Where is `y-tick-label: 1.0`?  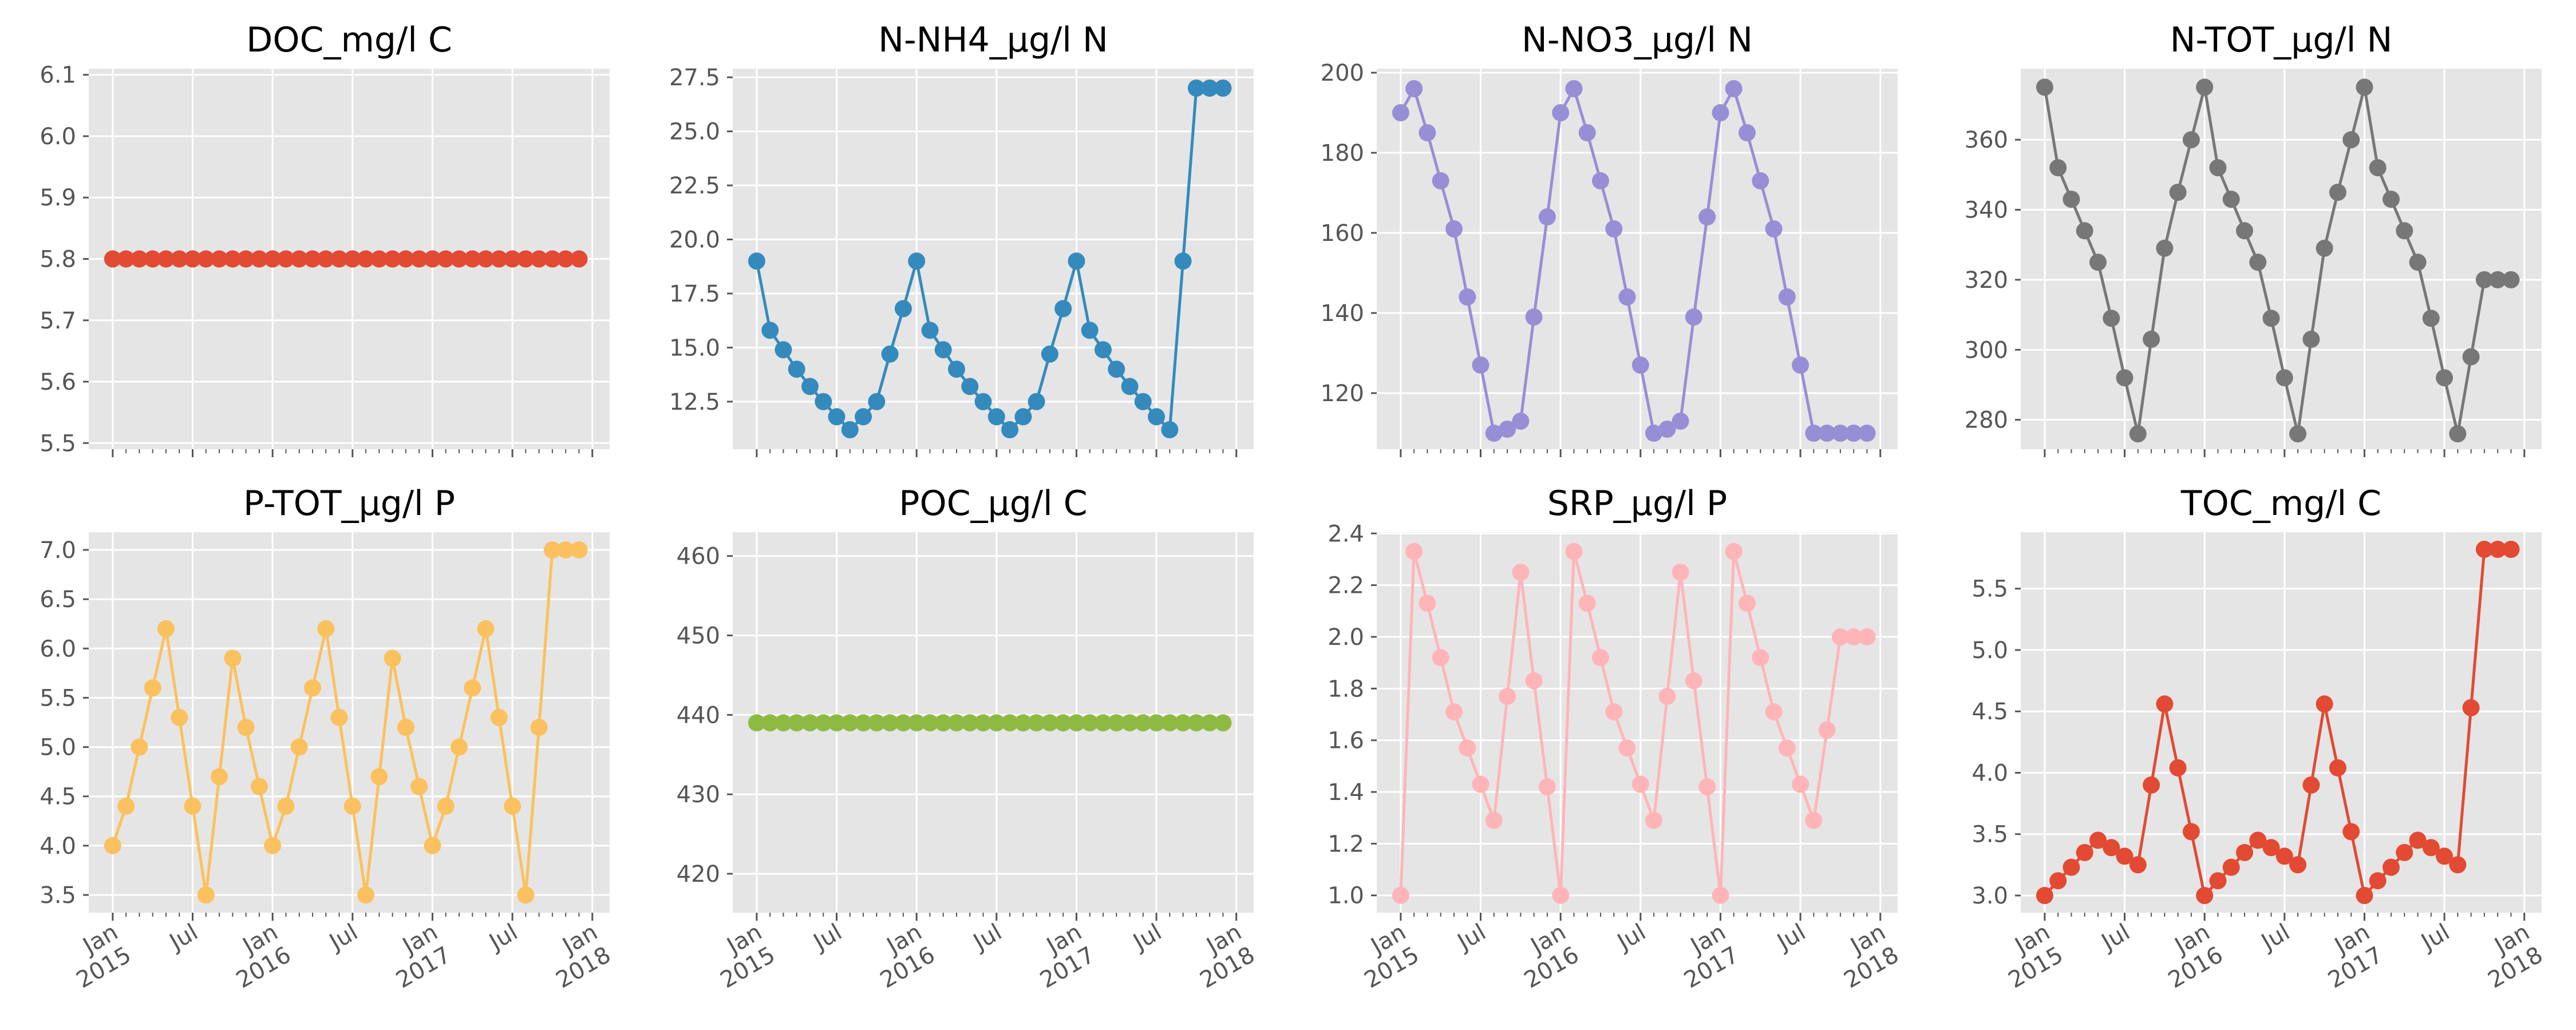 y-tick-label: 1.0 is located at coordinates (1345, 896).